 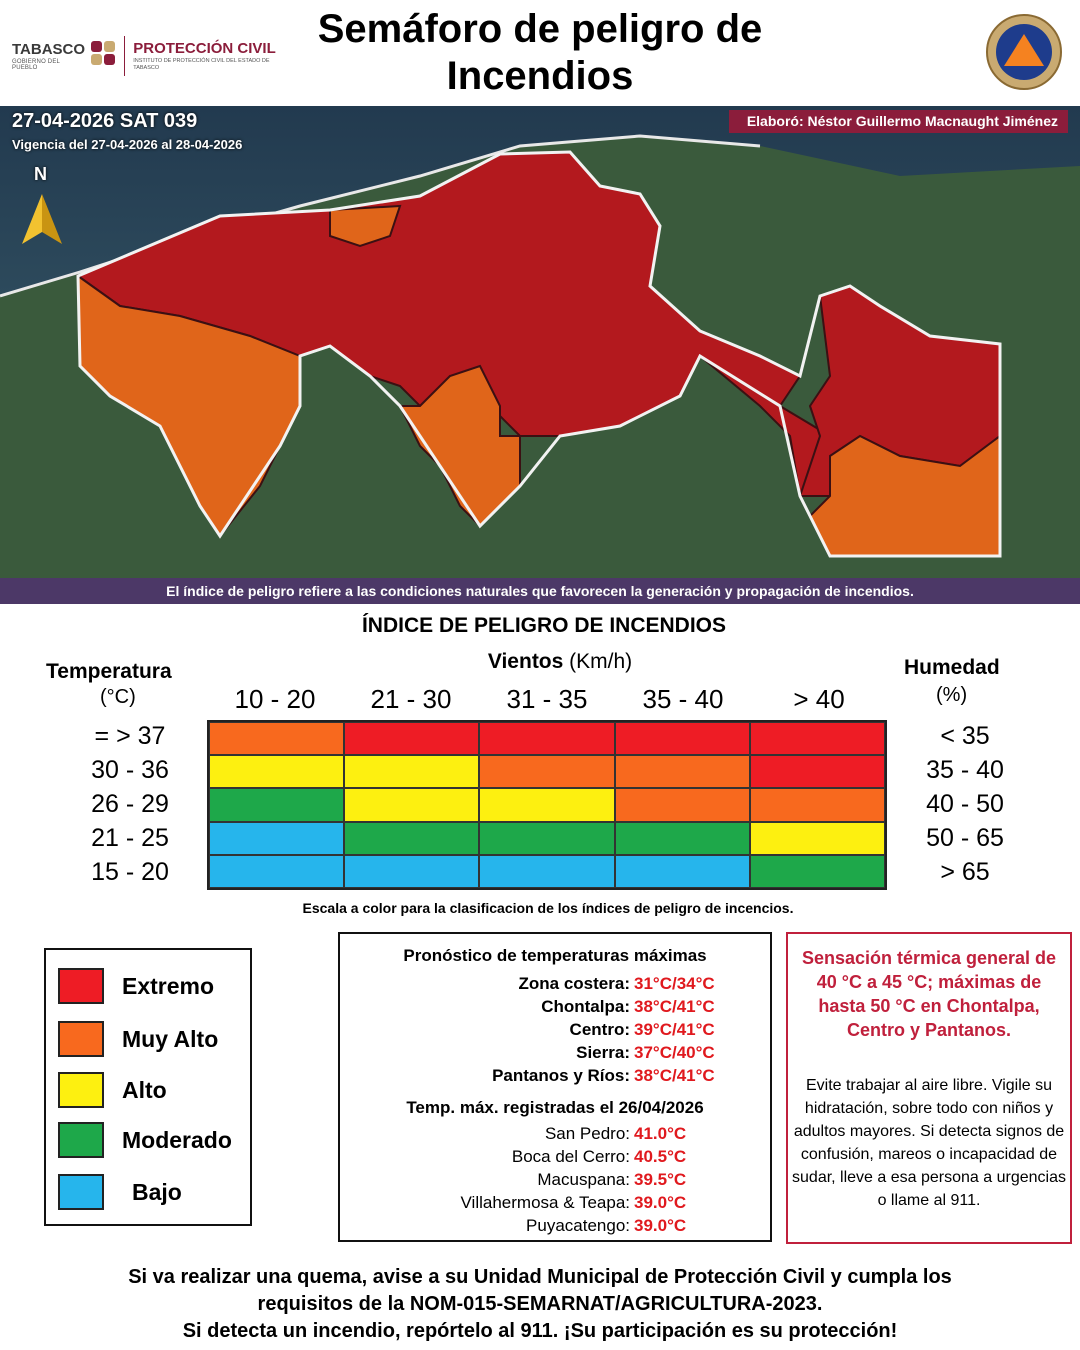 I want to click on government-emblem-icon, so click(x=103, y=56).